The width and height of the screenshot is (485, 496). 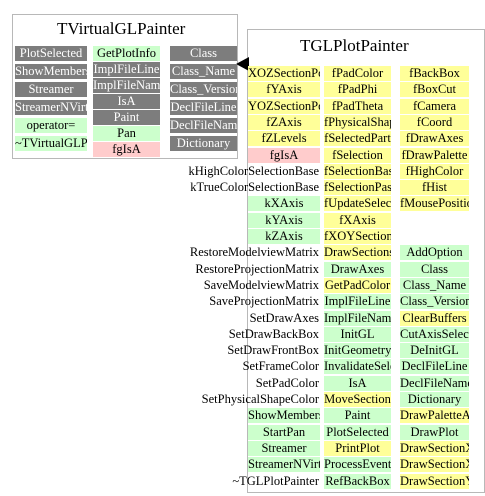 What do you see at coordinates (357, 204) in the screenshot?
I see `member-cell: fUpdateSelection` at bounding box center [357, 204].